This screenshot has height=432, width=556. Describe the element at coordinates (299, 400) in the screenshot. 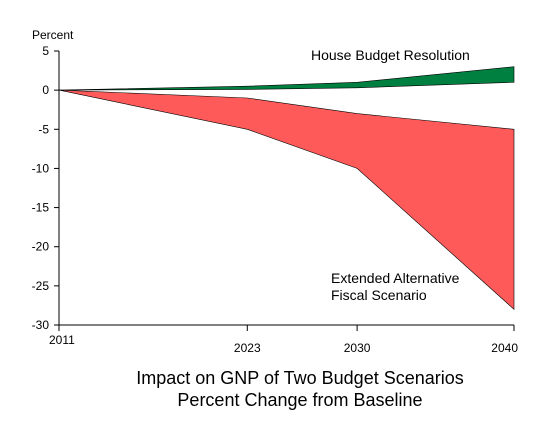

I see `chart-title-line-1: Percent Change from Baseline` at that location.